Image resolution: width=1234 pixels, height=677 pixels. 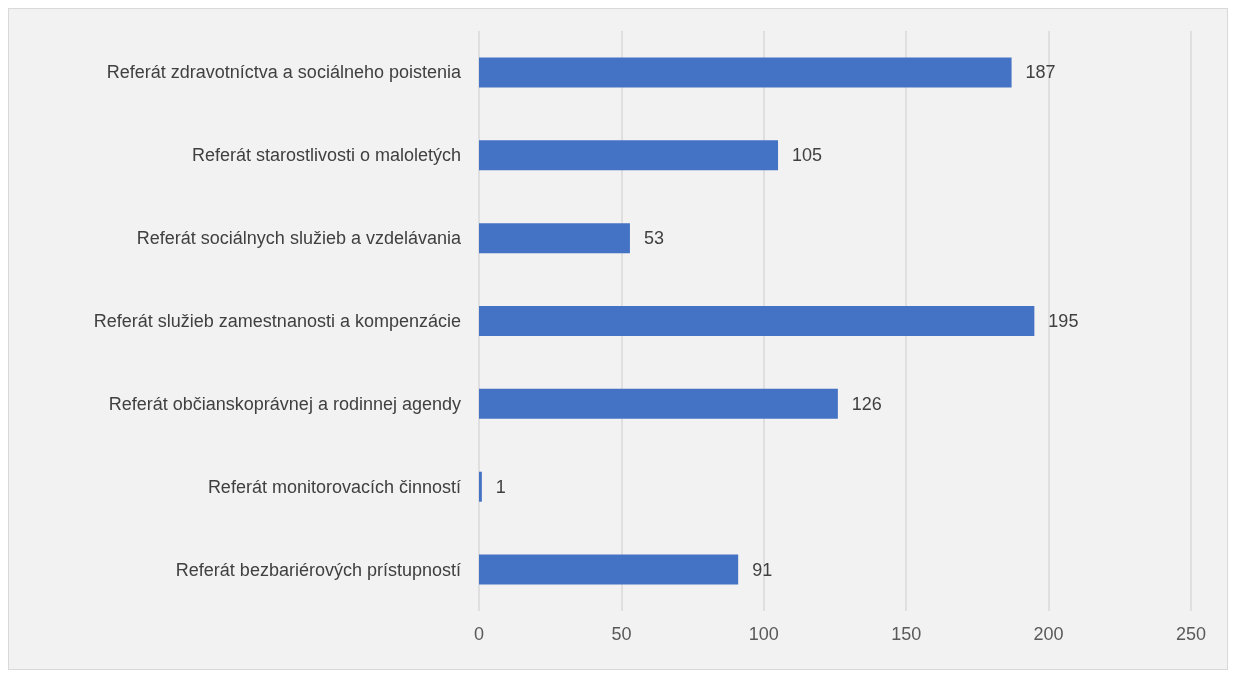 What do you see at coordinates (906, 634) in the screenshot?
I see `x-tick-label: 150` at bounding box center [906, 634].